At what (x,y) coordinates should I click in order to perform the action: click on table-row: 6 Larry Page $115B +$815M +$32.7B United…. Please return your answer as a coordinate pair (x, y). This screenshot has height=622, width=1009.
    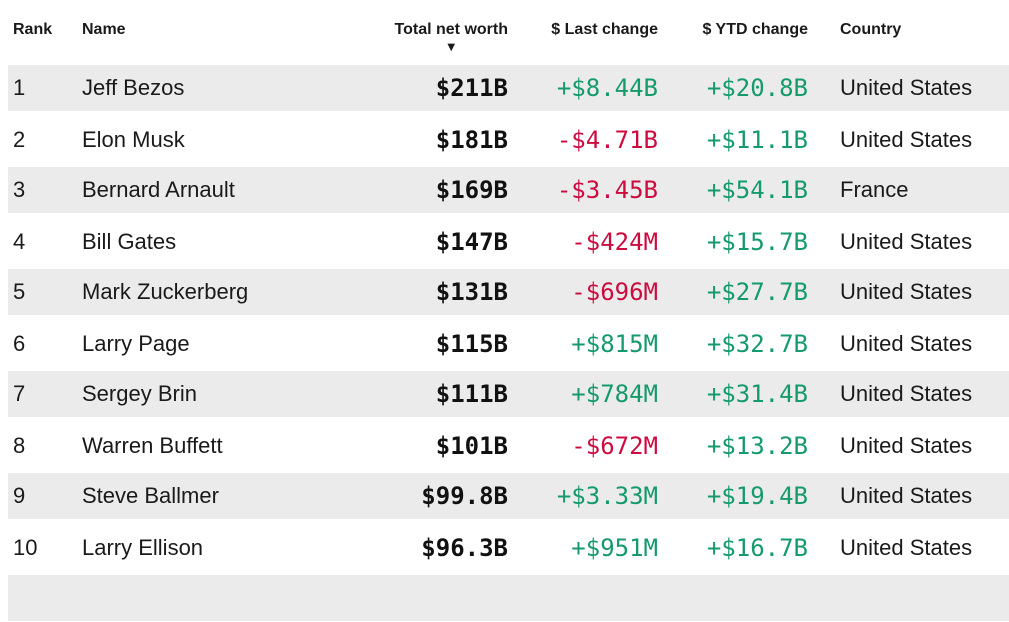
    Looking at the image, I should click on (508, 341).